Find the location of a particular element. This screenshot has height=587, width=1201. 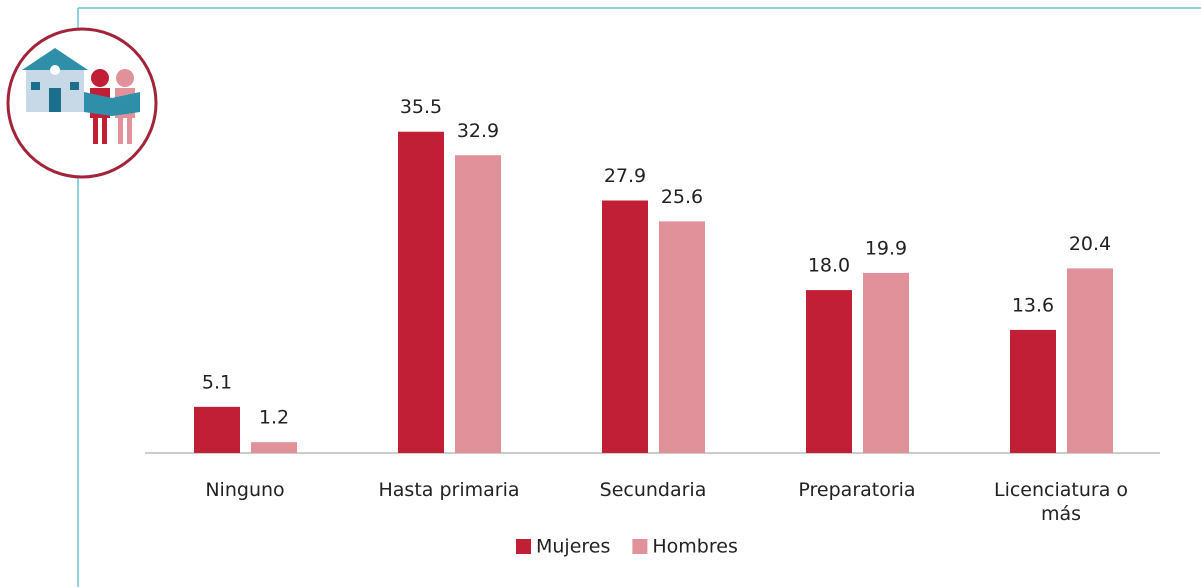

data-label: 13.6 is located at coordinates (1033, 305).